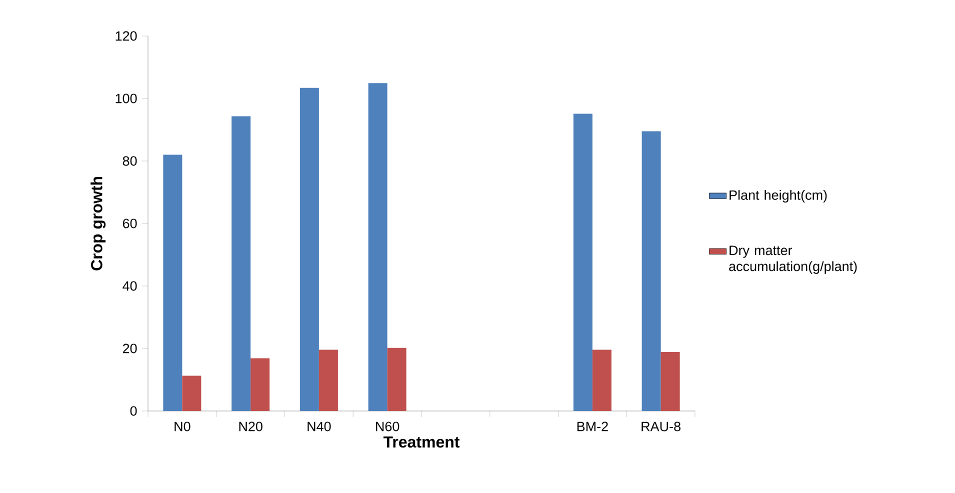 The width and height of the screenshot is (955, 493). What do you see at coordinates (661, 427) in the screenshot?
I see `x-tick-label: RAU-8` at bounding box center [661, 427].